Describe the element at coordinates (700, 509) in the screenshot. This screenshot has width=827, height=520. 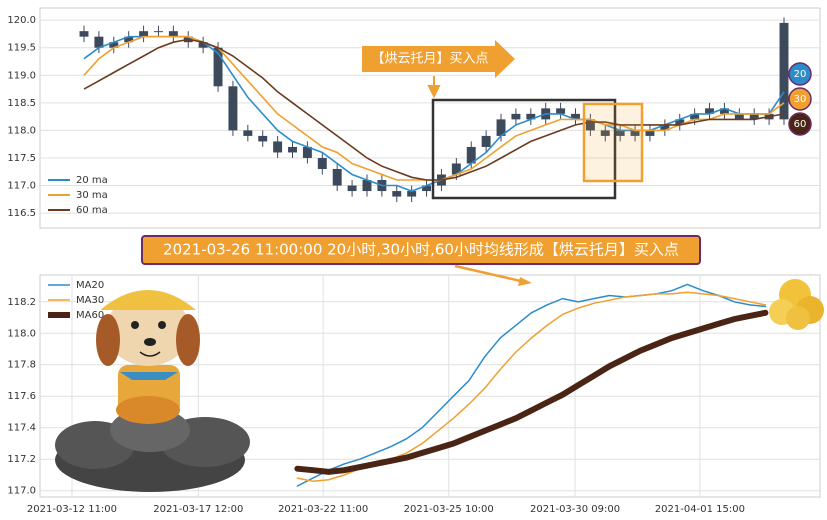
I see `x-tick-label: 2021-04-01 15:00` at that location.